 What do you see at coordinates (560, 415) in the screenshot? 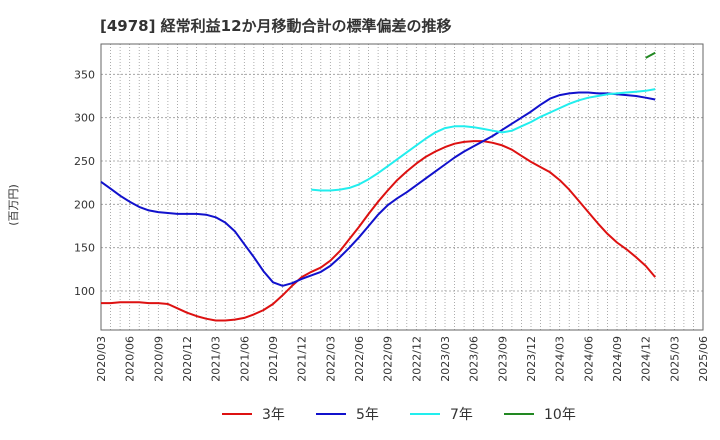
I see `legend-label-4: 10年` at bounding box center [560, 415].